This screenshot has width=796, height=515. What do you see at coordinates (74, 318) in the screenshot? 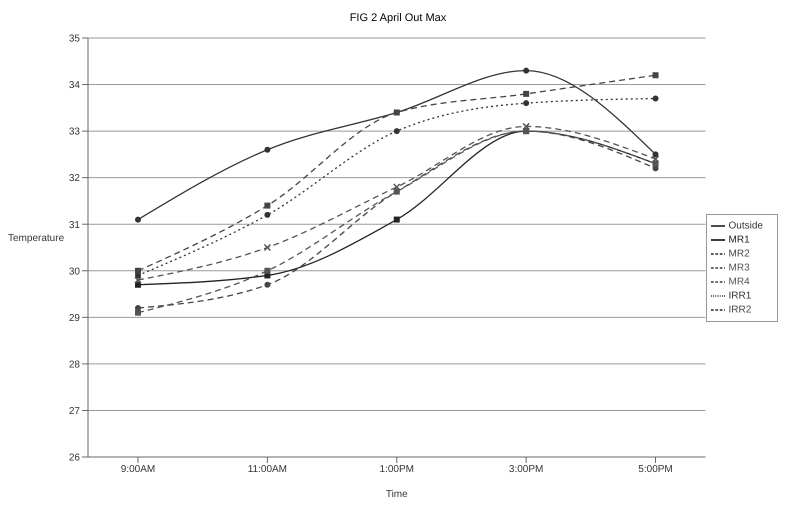
I see `y-tick-label: 29` at bounding box center [74, 318].